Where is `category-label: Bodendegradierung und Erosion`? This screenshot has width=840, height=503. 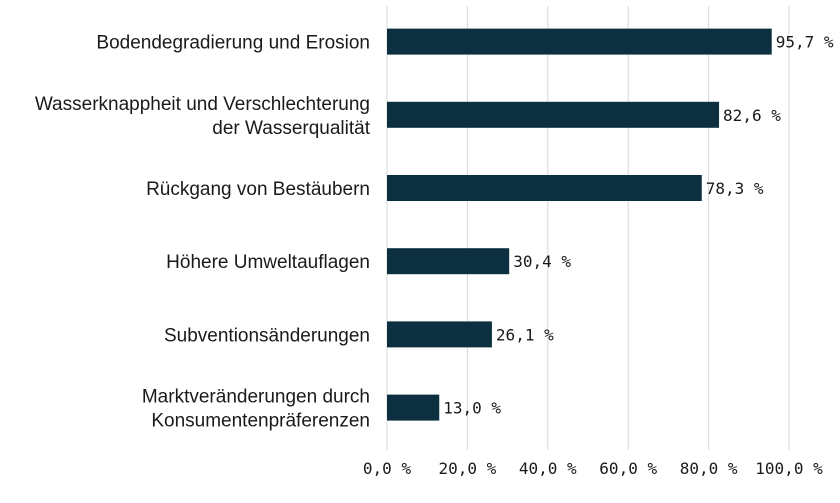 category-label: Bodendegradierung und Erosion is located at coordinates (233, 43).